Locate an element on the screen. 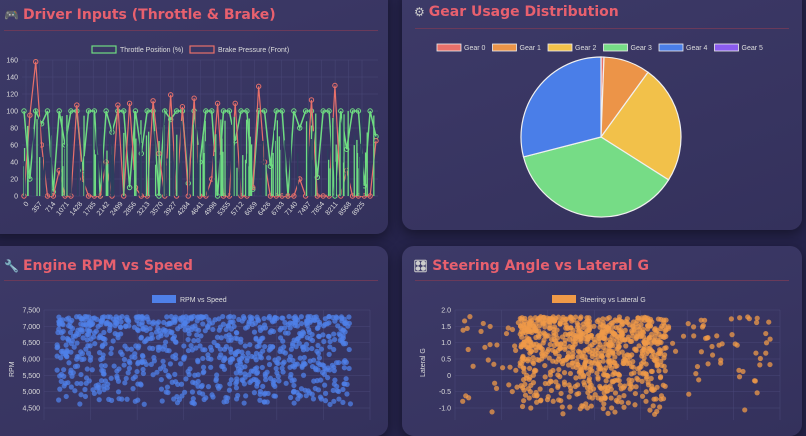 Image resolution: width=806 pixels, height=436 pixels. x-tick-label: 2856 is located at coordinates (130, 209).